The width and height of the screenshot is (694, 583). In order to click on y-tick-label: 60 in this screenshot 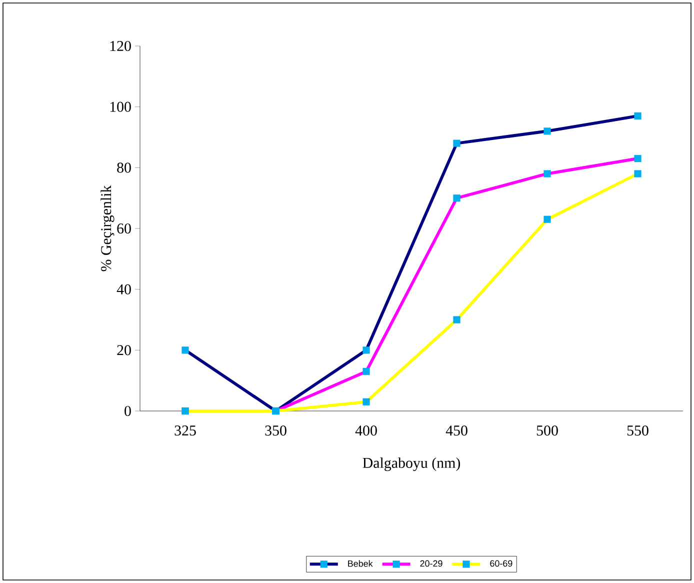, I will do `click(124, 228)`.